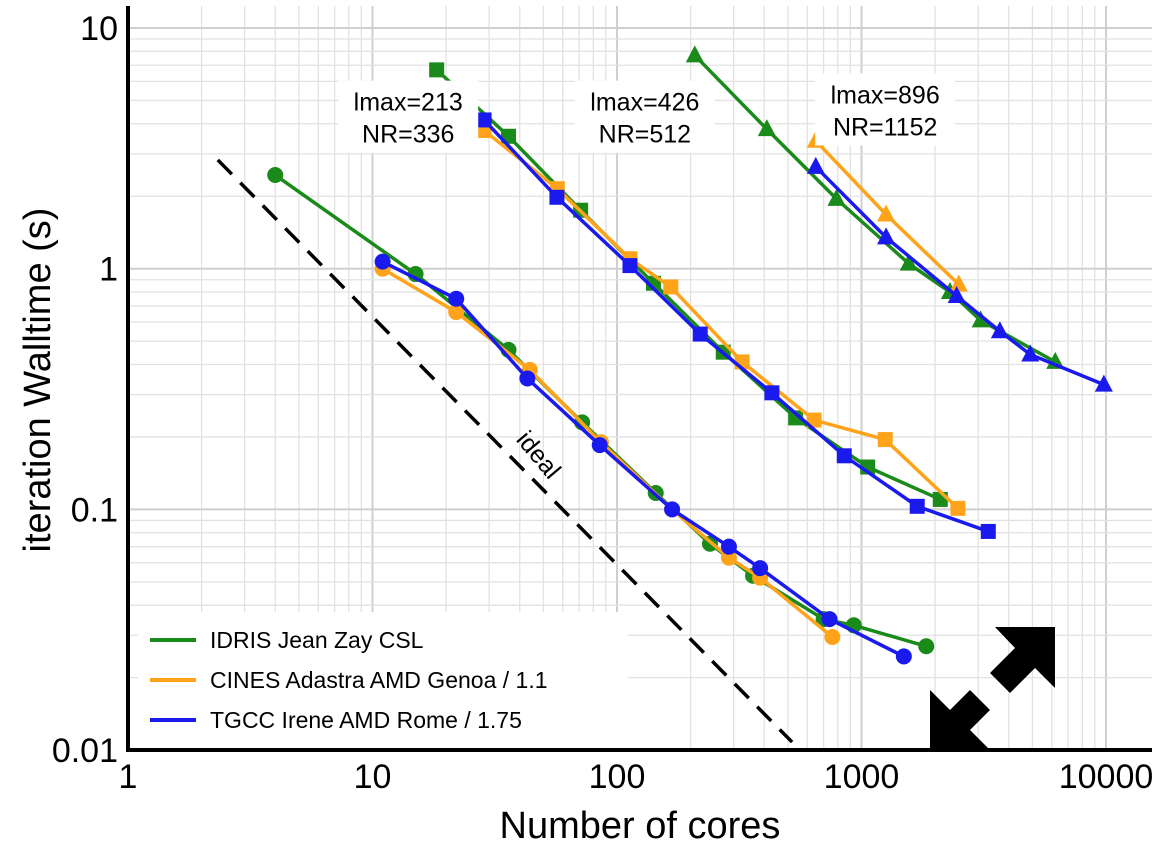 The image size is (1162, 860). I want to click on series-idris-triangle, so click(875, 207).